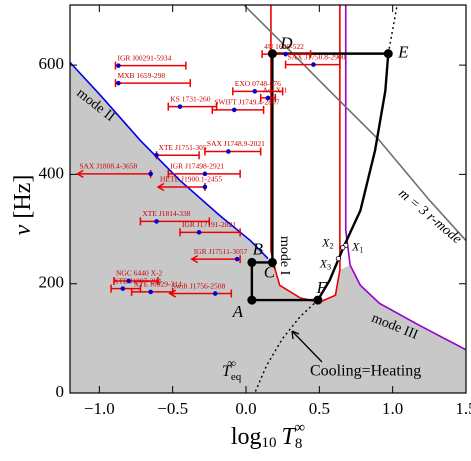 Image resolution: width=471 pixels, height=461 pixels. I want to click on y-tick-label: 600, so click(52, 63).